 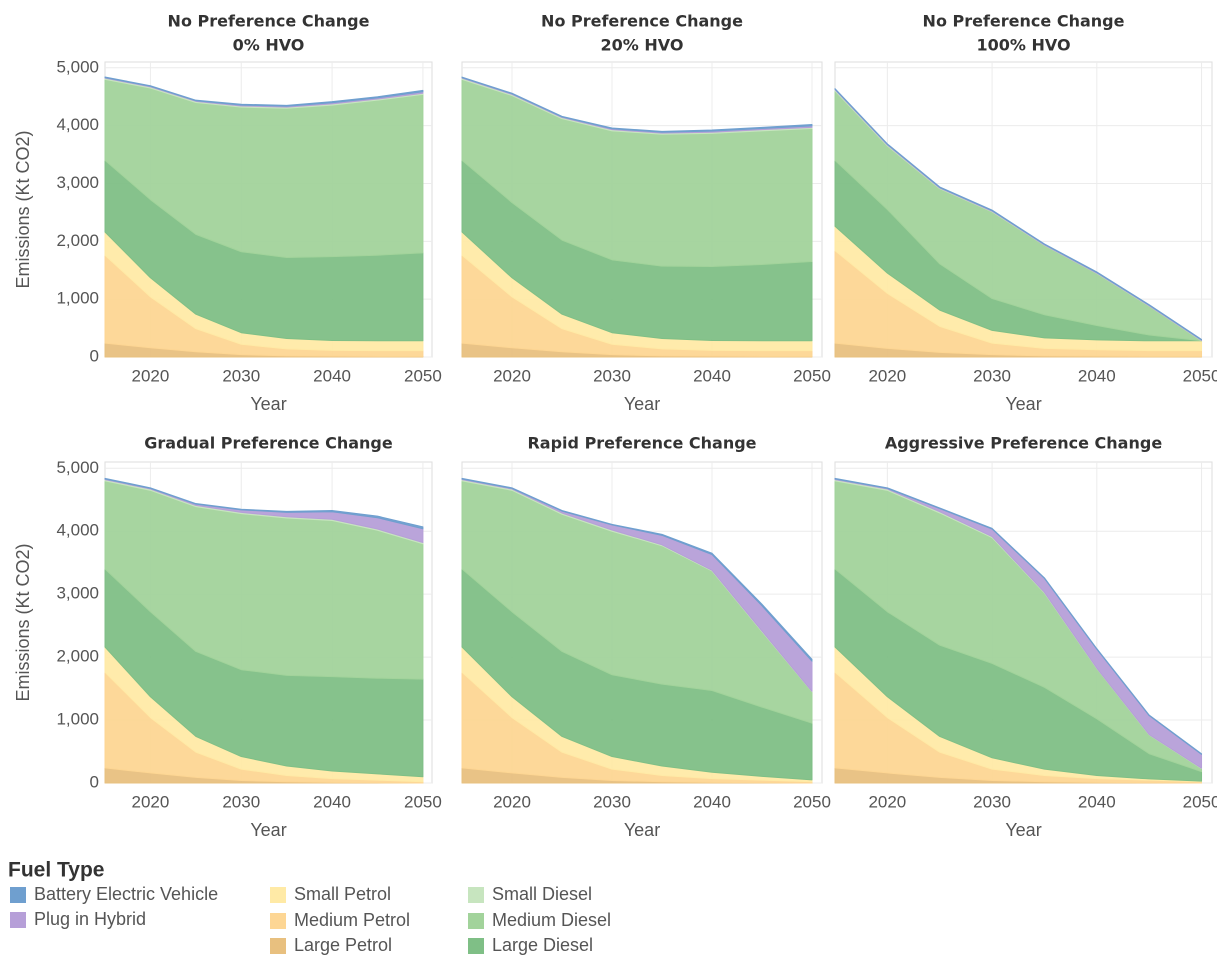 What do you see at coordinates (268, 443) in the screenshot?
I see `chart-title: Gradual Preference Change` at bounding box center [268, 443].